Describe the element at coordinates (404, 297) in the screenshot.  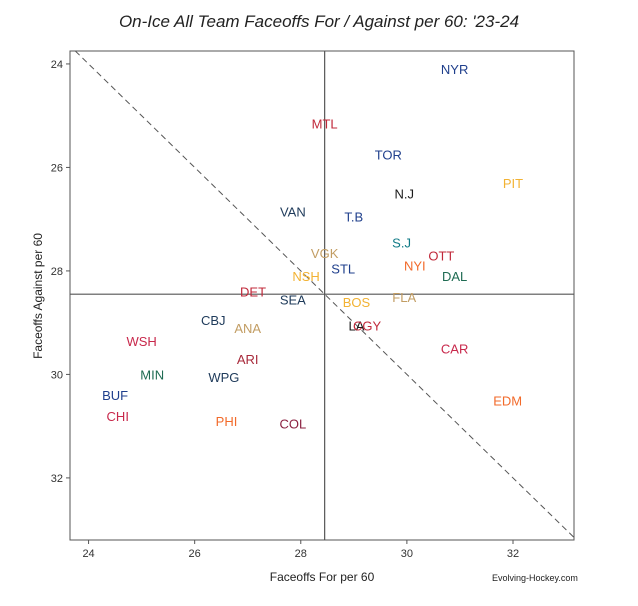
I see `team-point-label: FLA` at that location.